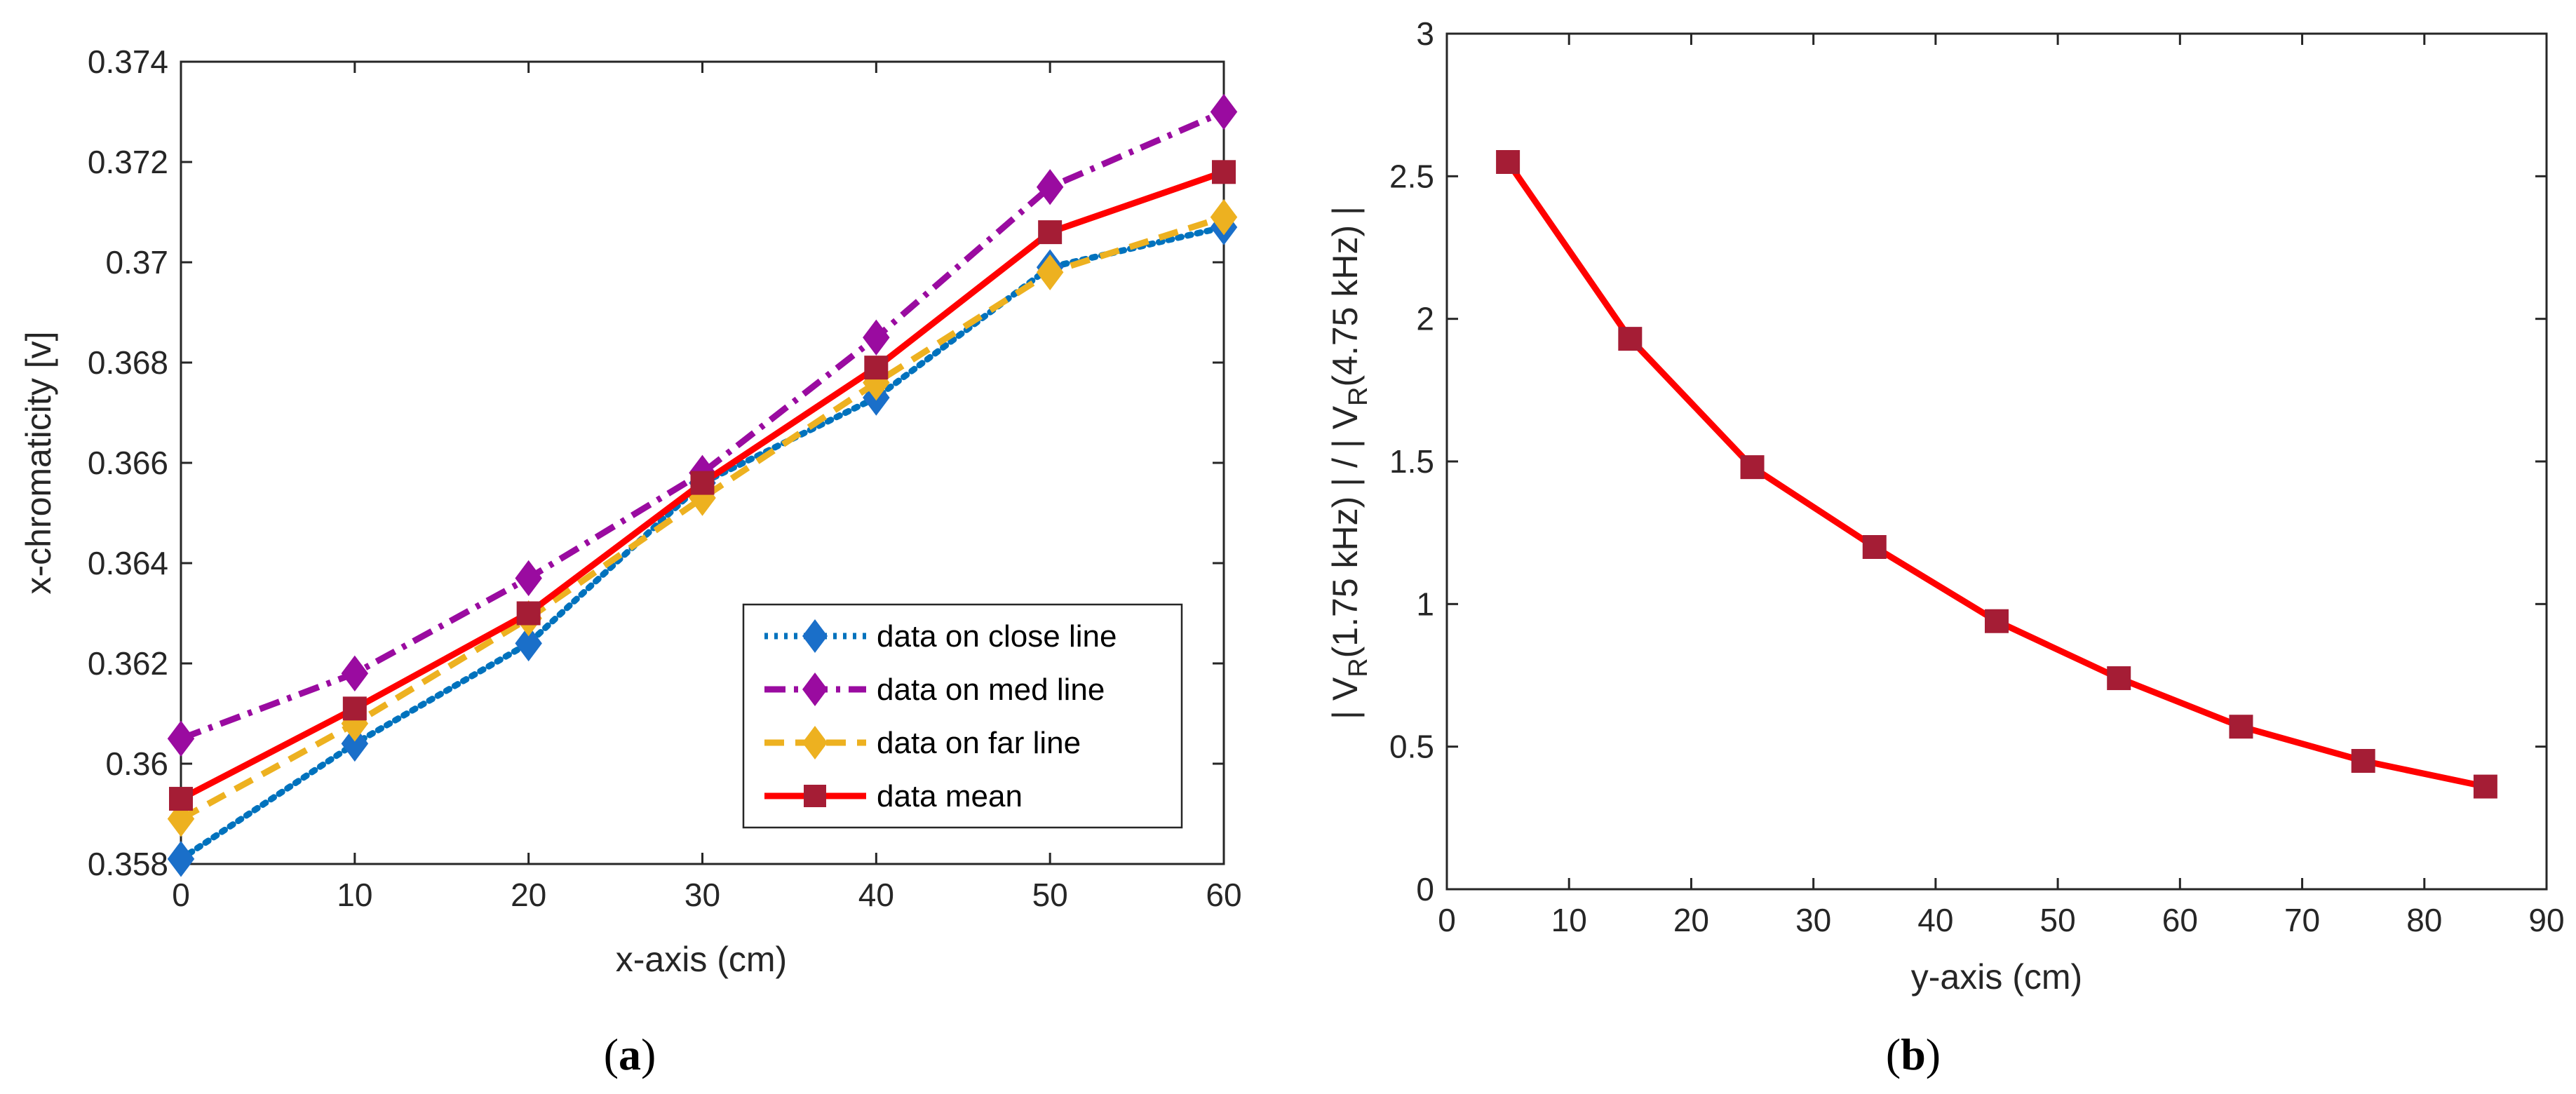 The image size is (2576, 1094). Describe the element at coordinates (950, 796) in the screenshot. I see `legend-label: data mean` at that location.